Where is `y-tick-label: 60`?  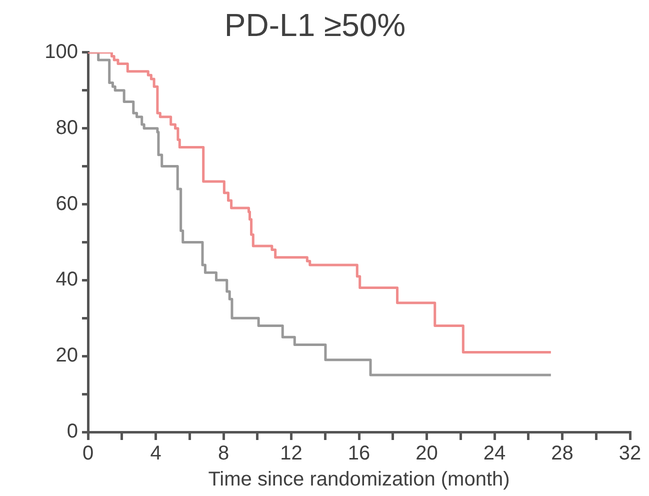 y-tick-label: 60 is located at coordinates (67, 203).